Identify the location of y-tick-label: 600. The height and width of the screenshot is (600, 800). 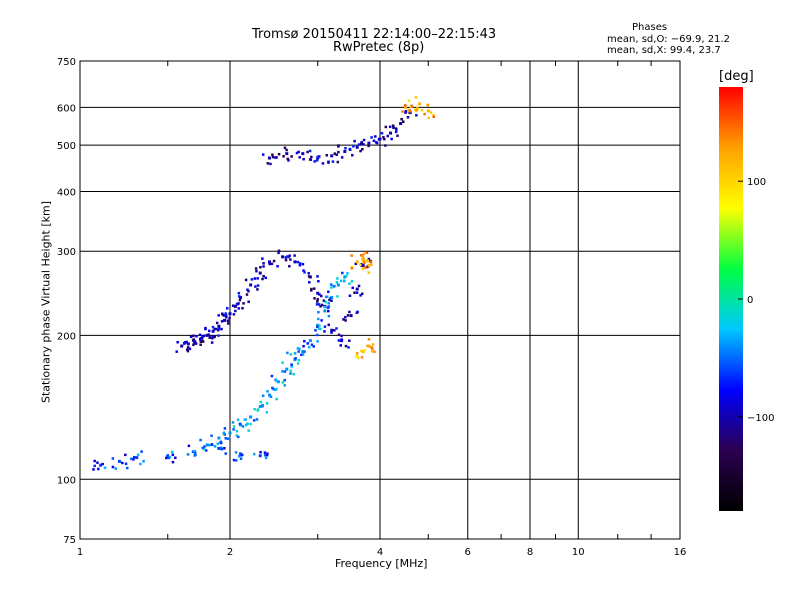
(66, 108).